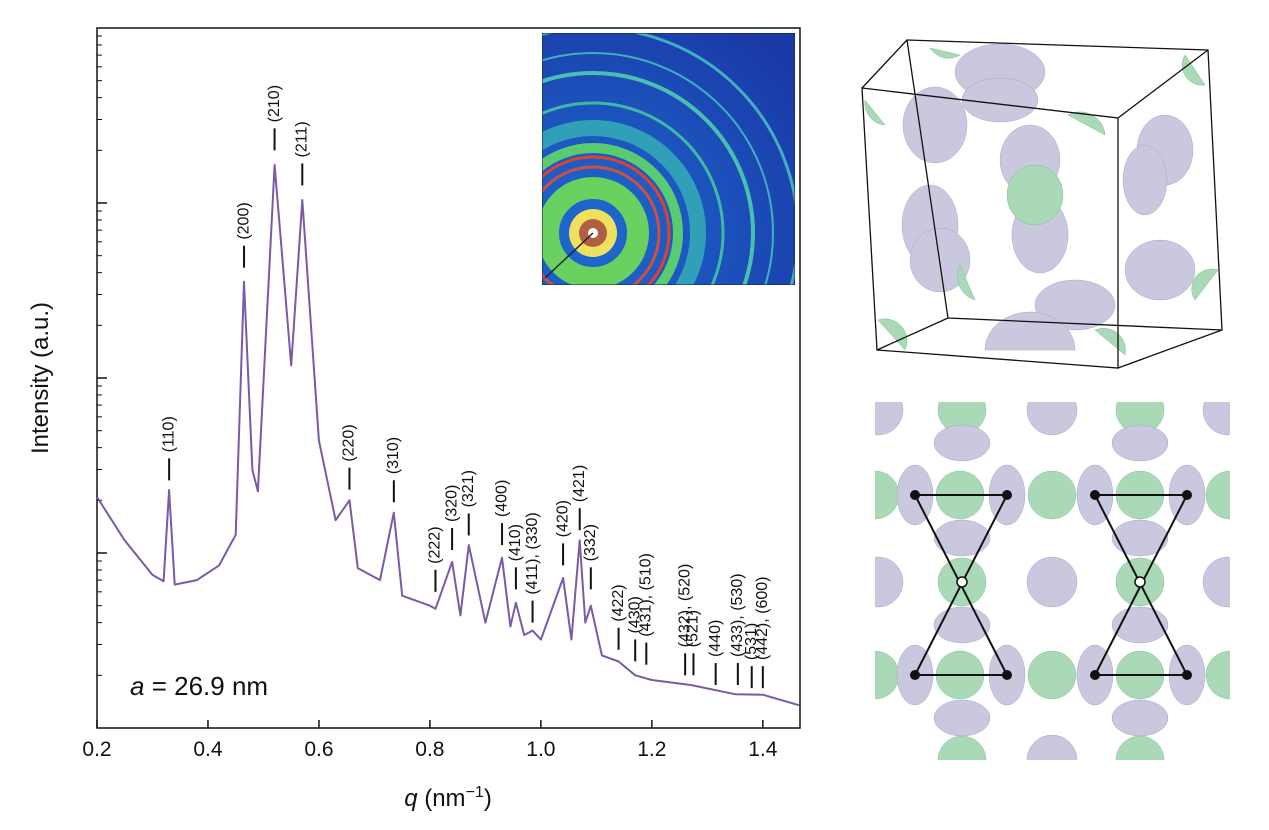 This screenshot has height=830, width=1269. I want to click on peak-label: (310), so click(393, 455).